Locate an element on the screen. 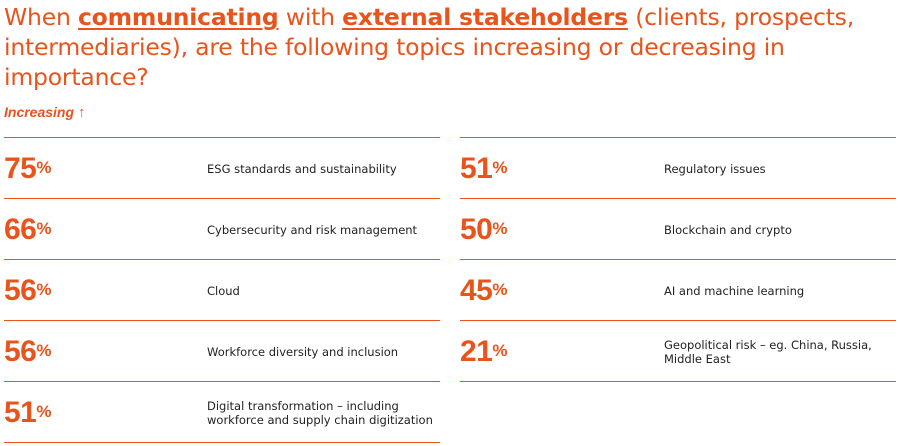 This screenshot has width=900, height=446. topic-row: 66% Cybersecurity and risk management is located at coordinates (222, 229).